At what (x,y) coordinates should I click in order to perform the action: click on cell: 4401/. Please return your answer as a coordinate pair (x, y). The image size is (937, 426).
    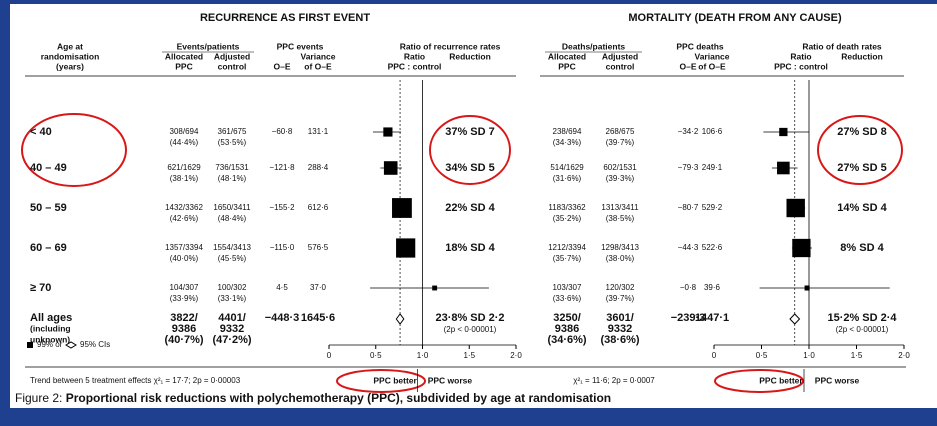
    Looking at the image, I should click on (232, 318).